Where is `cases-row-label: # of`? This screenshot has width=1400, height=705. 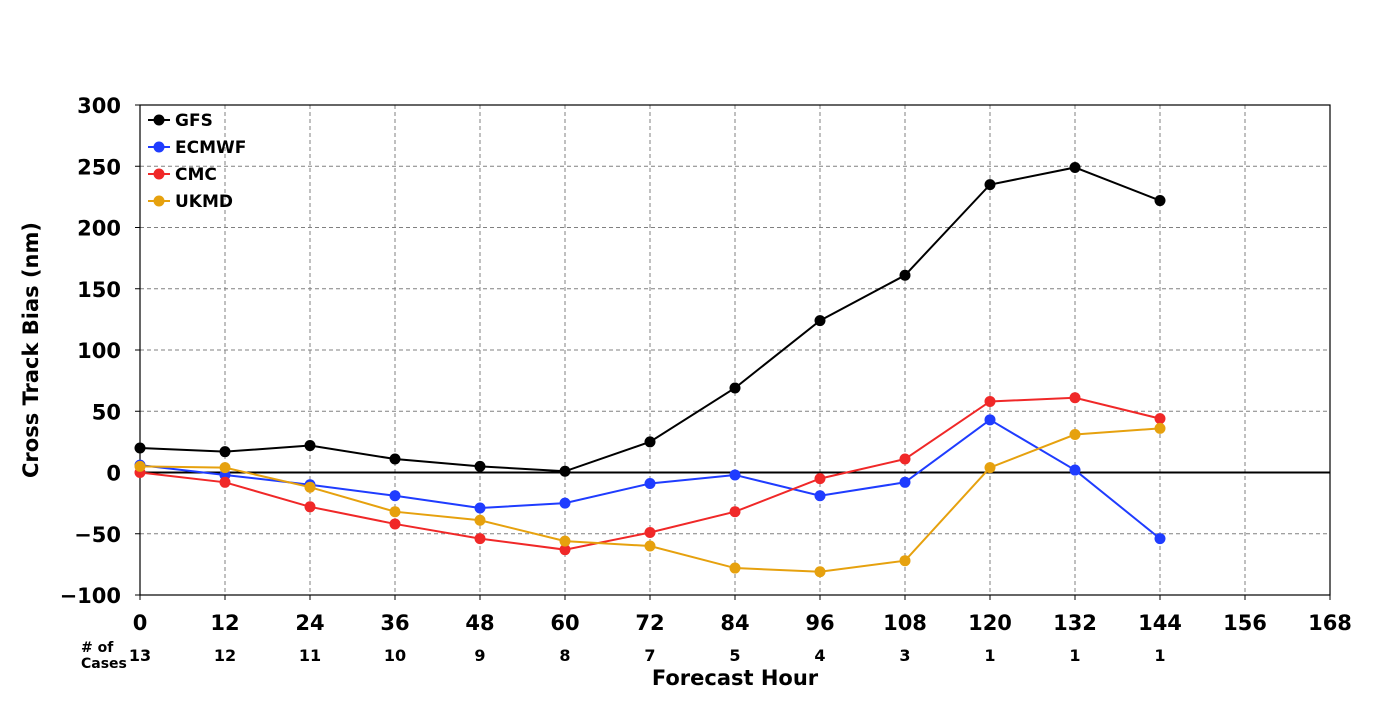
cases-row-label: # of is located at coordinates (97, 648).